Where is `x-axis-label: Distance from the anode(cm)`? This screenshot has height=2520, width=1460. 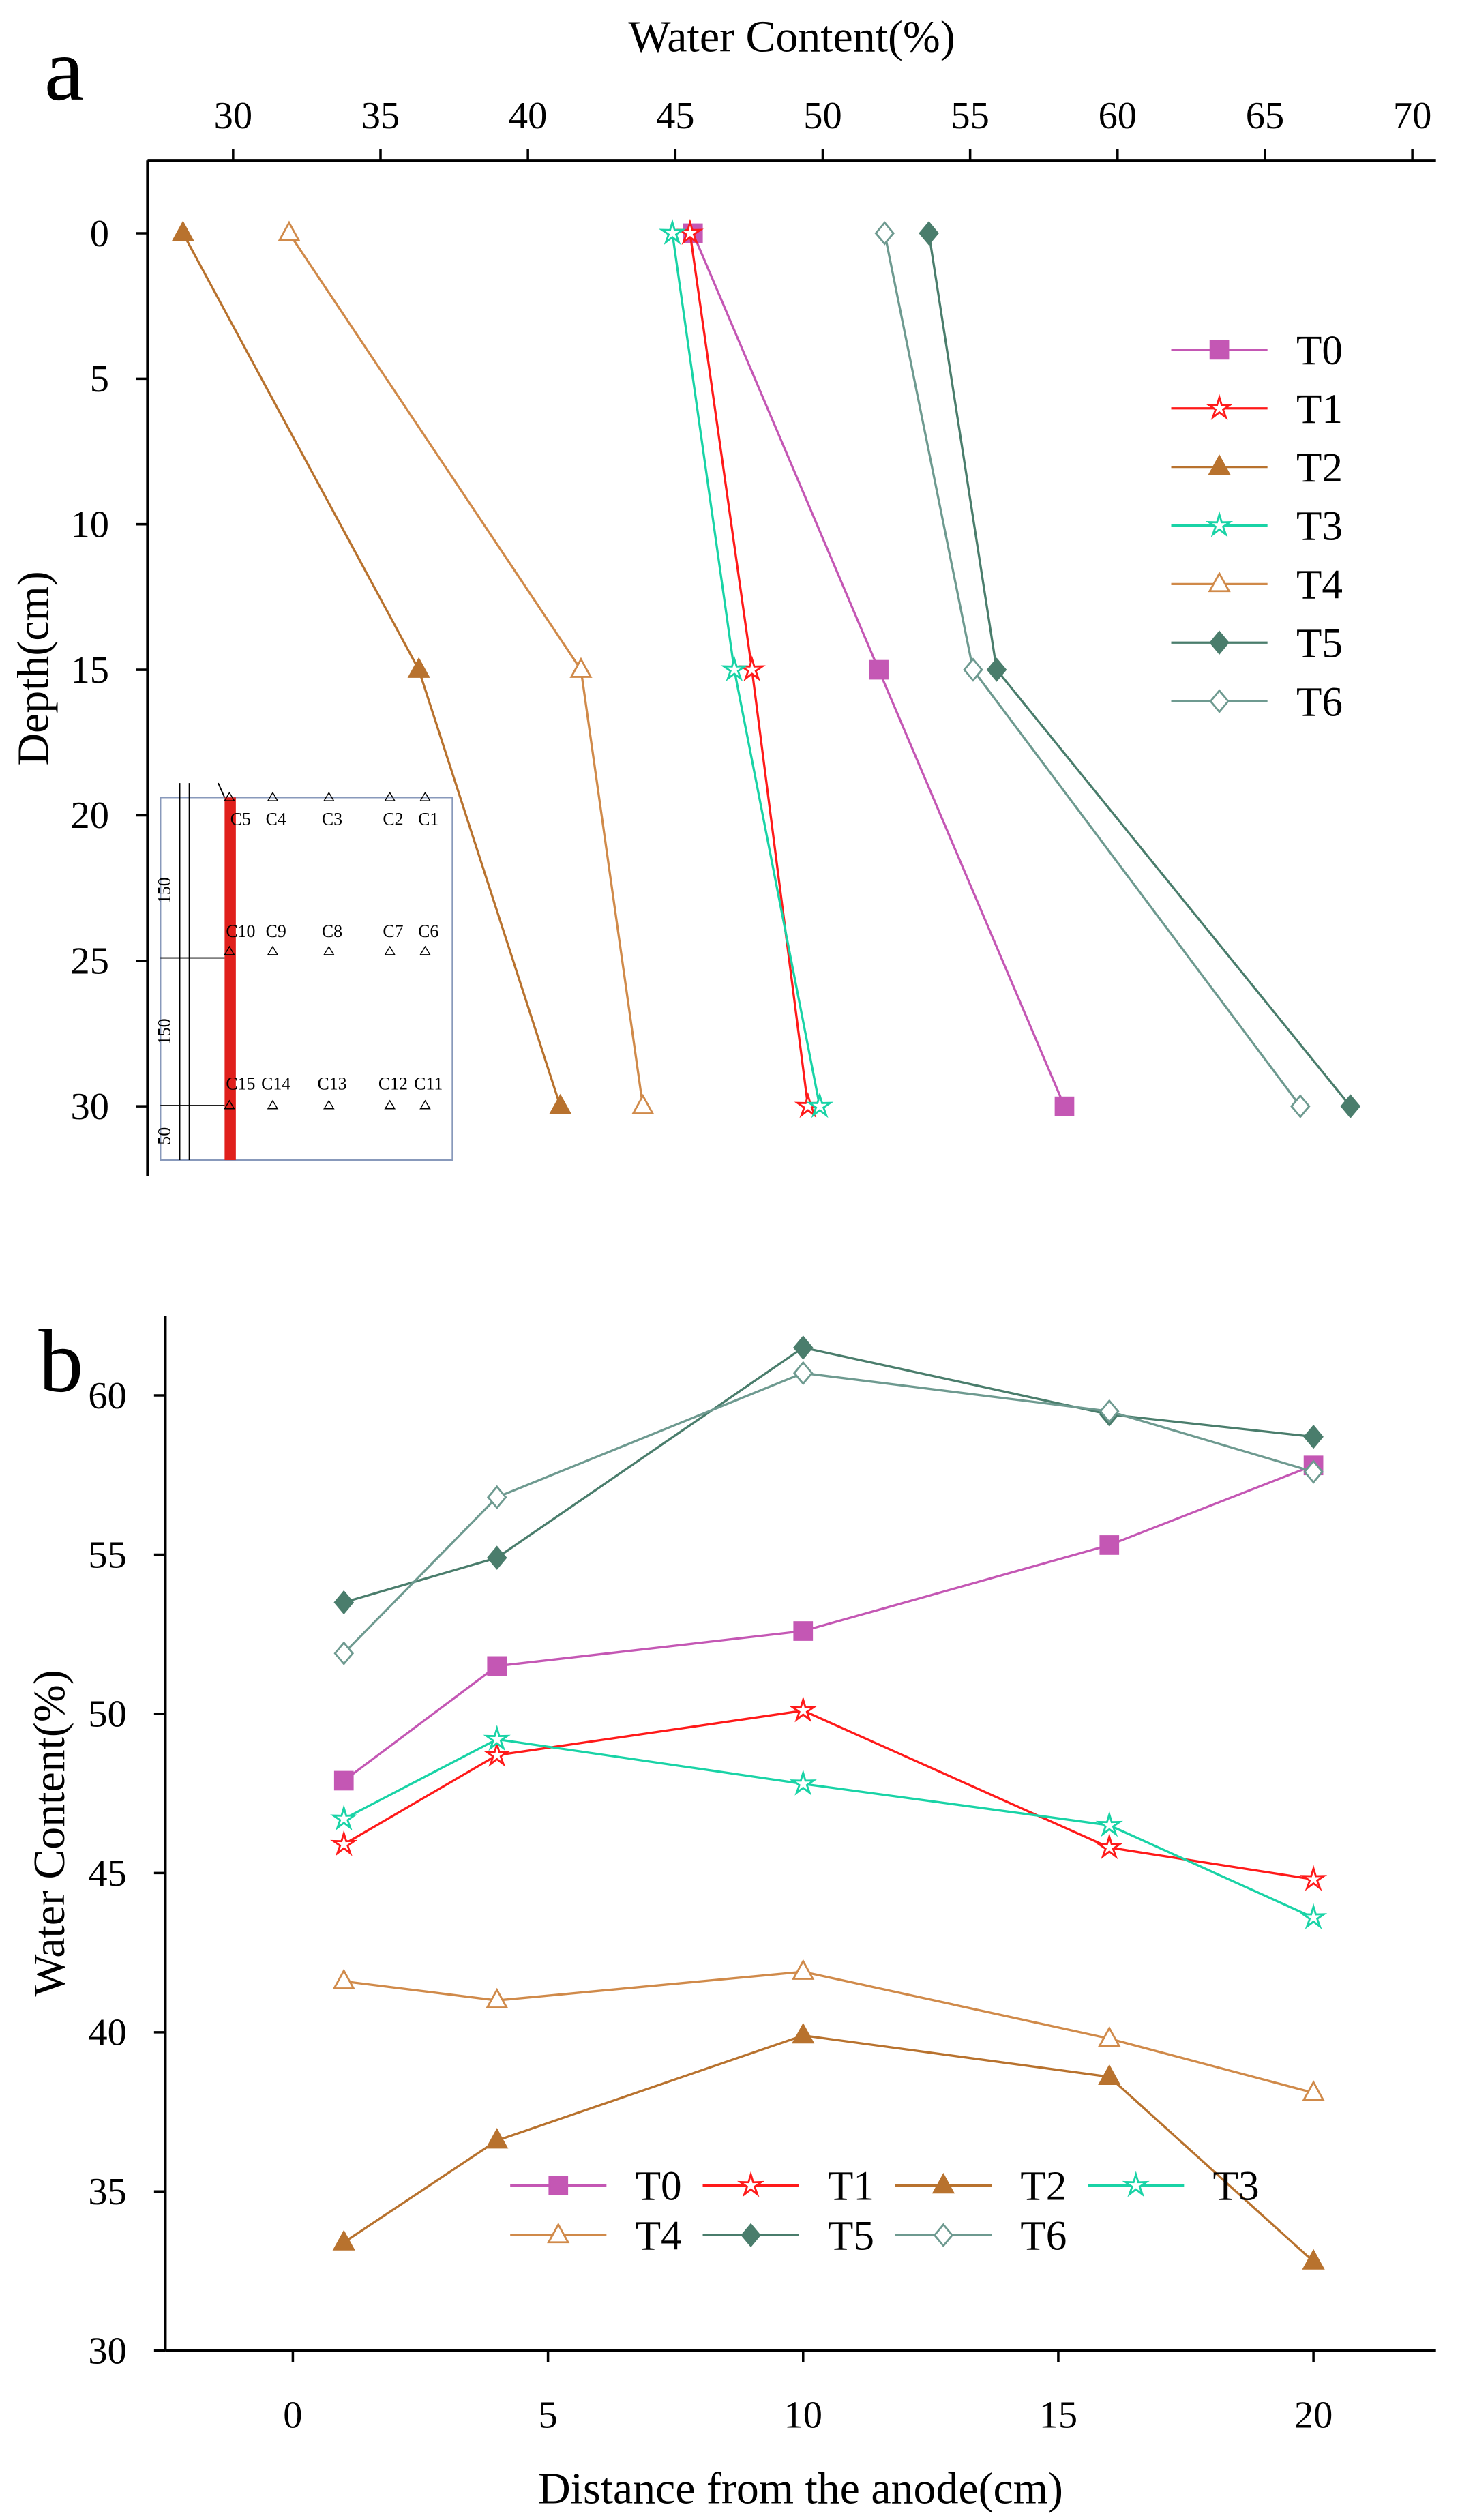
x-axis-label: Distance from the anode(cm) is located at coordinates (800, 2488).